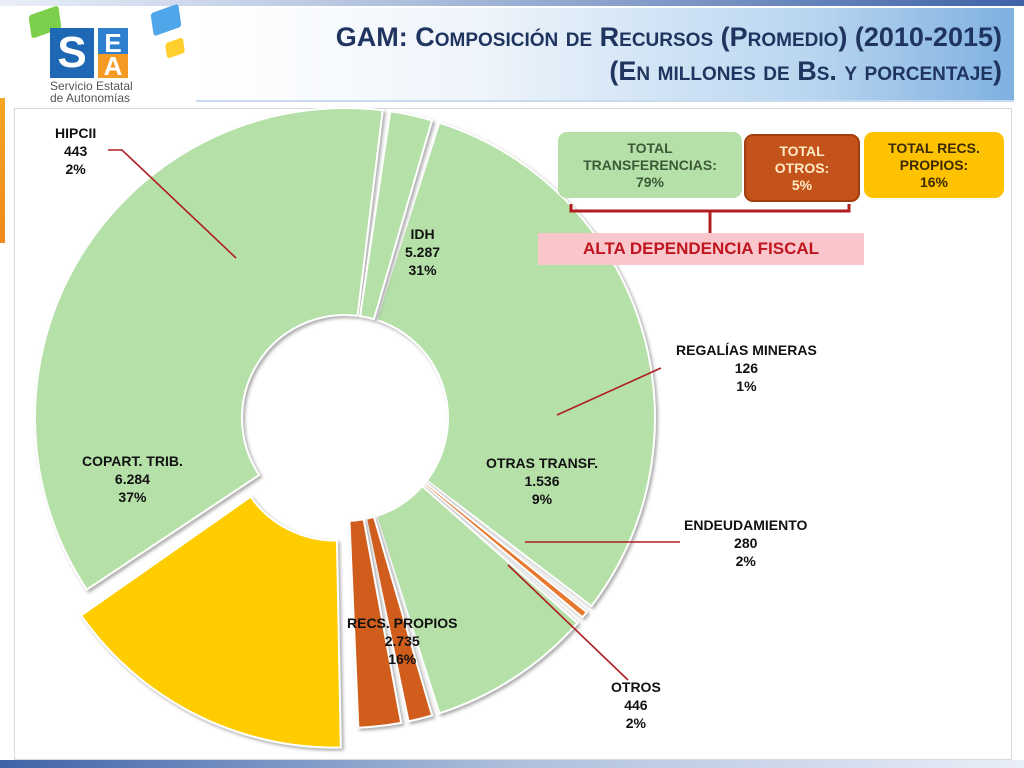 This screenshot has width=1024, height=768. Describe the element at coordinates (132, 461) in the screenshot. I see `label-copart-trib-name: COPART. TRIB.` at that location.